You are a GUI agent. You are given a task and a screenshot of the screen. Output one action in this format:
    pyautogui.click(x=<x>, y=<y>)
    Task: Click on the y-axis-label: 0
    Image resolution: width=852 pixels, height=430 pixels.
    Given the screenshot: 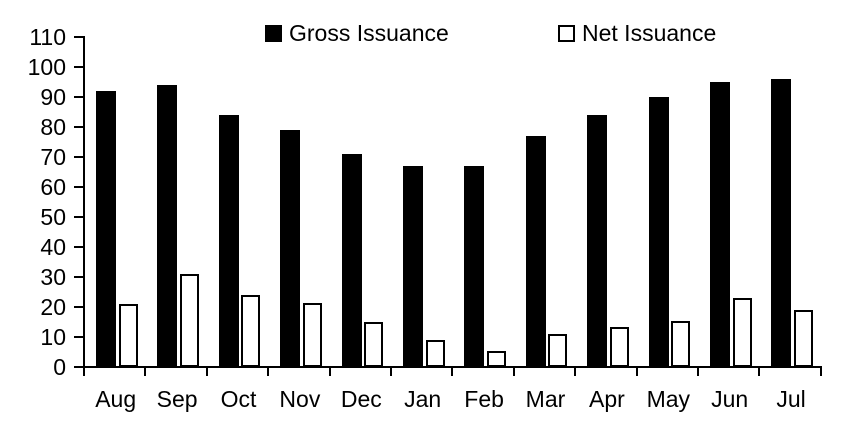 What is the action you would take?
    pyautogui.click(x=59, y=367)
    